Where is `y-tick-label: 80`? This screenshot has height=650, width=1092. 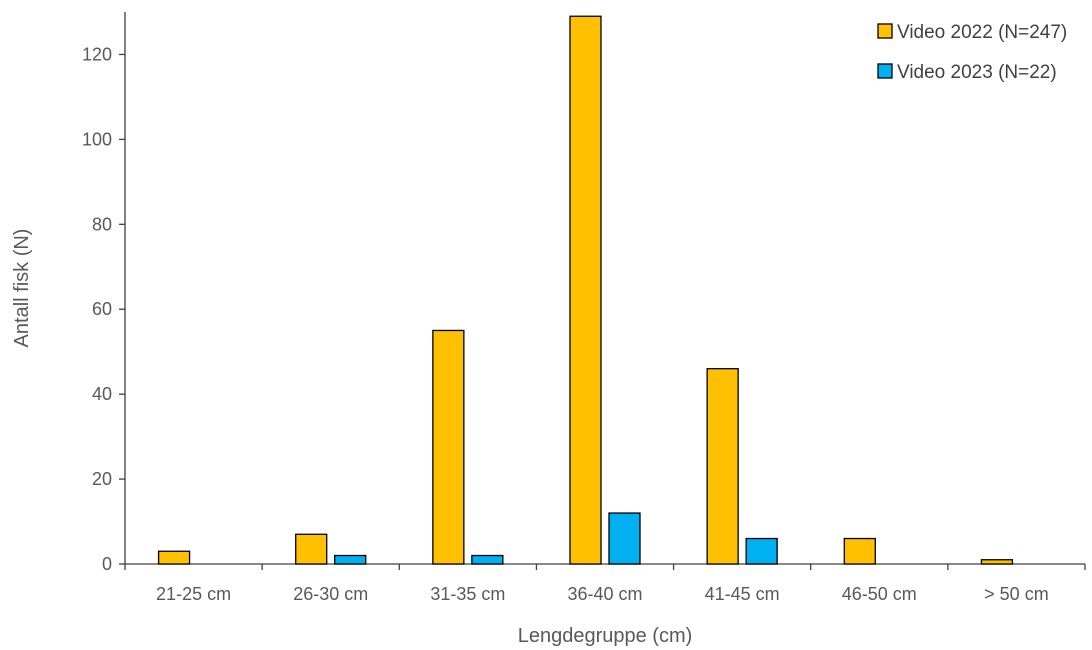 y-tick-label: 80 is located at coordinates (102, 224).